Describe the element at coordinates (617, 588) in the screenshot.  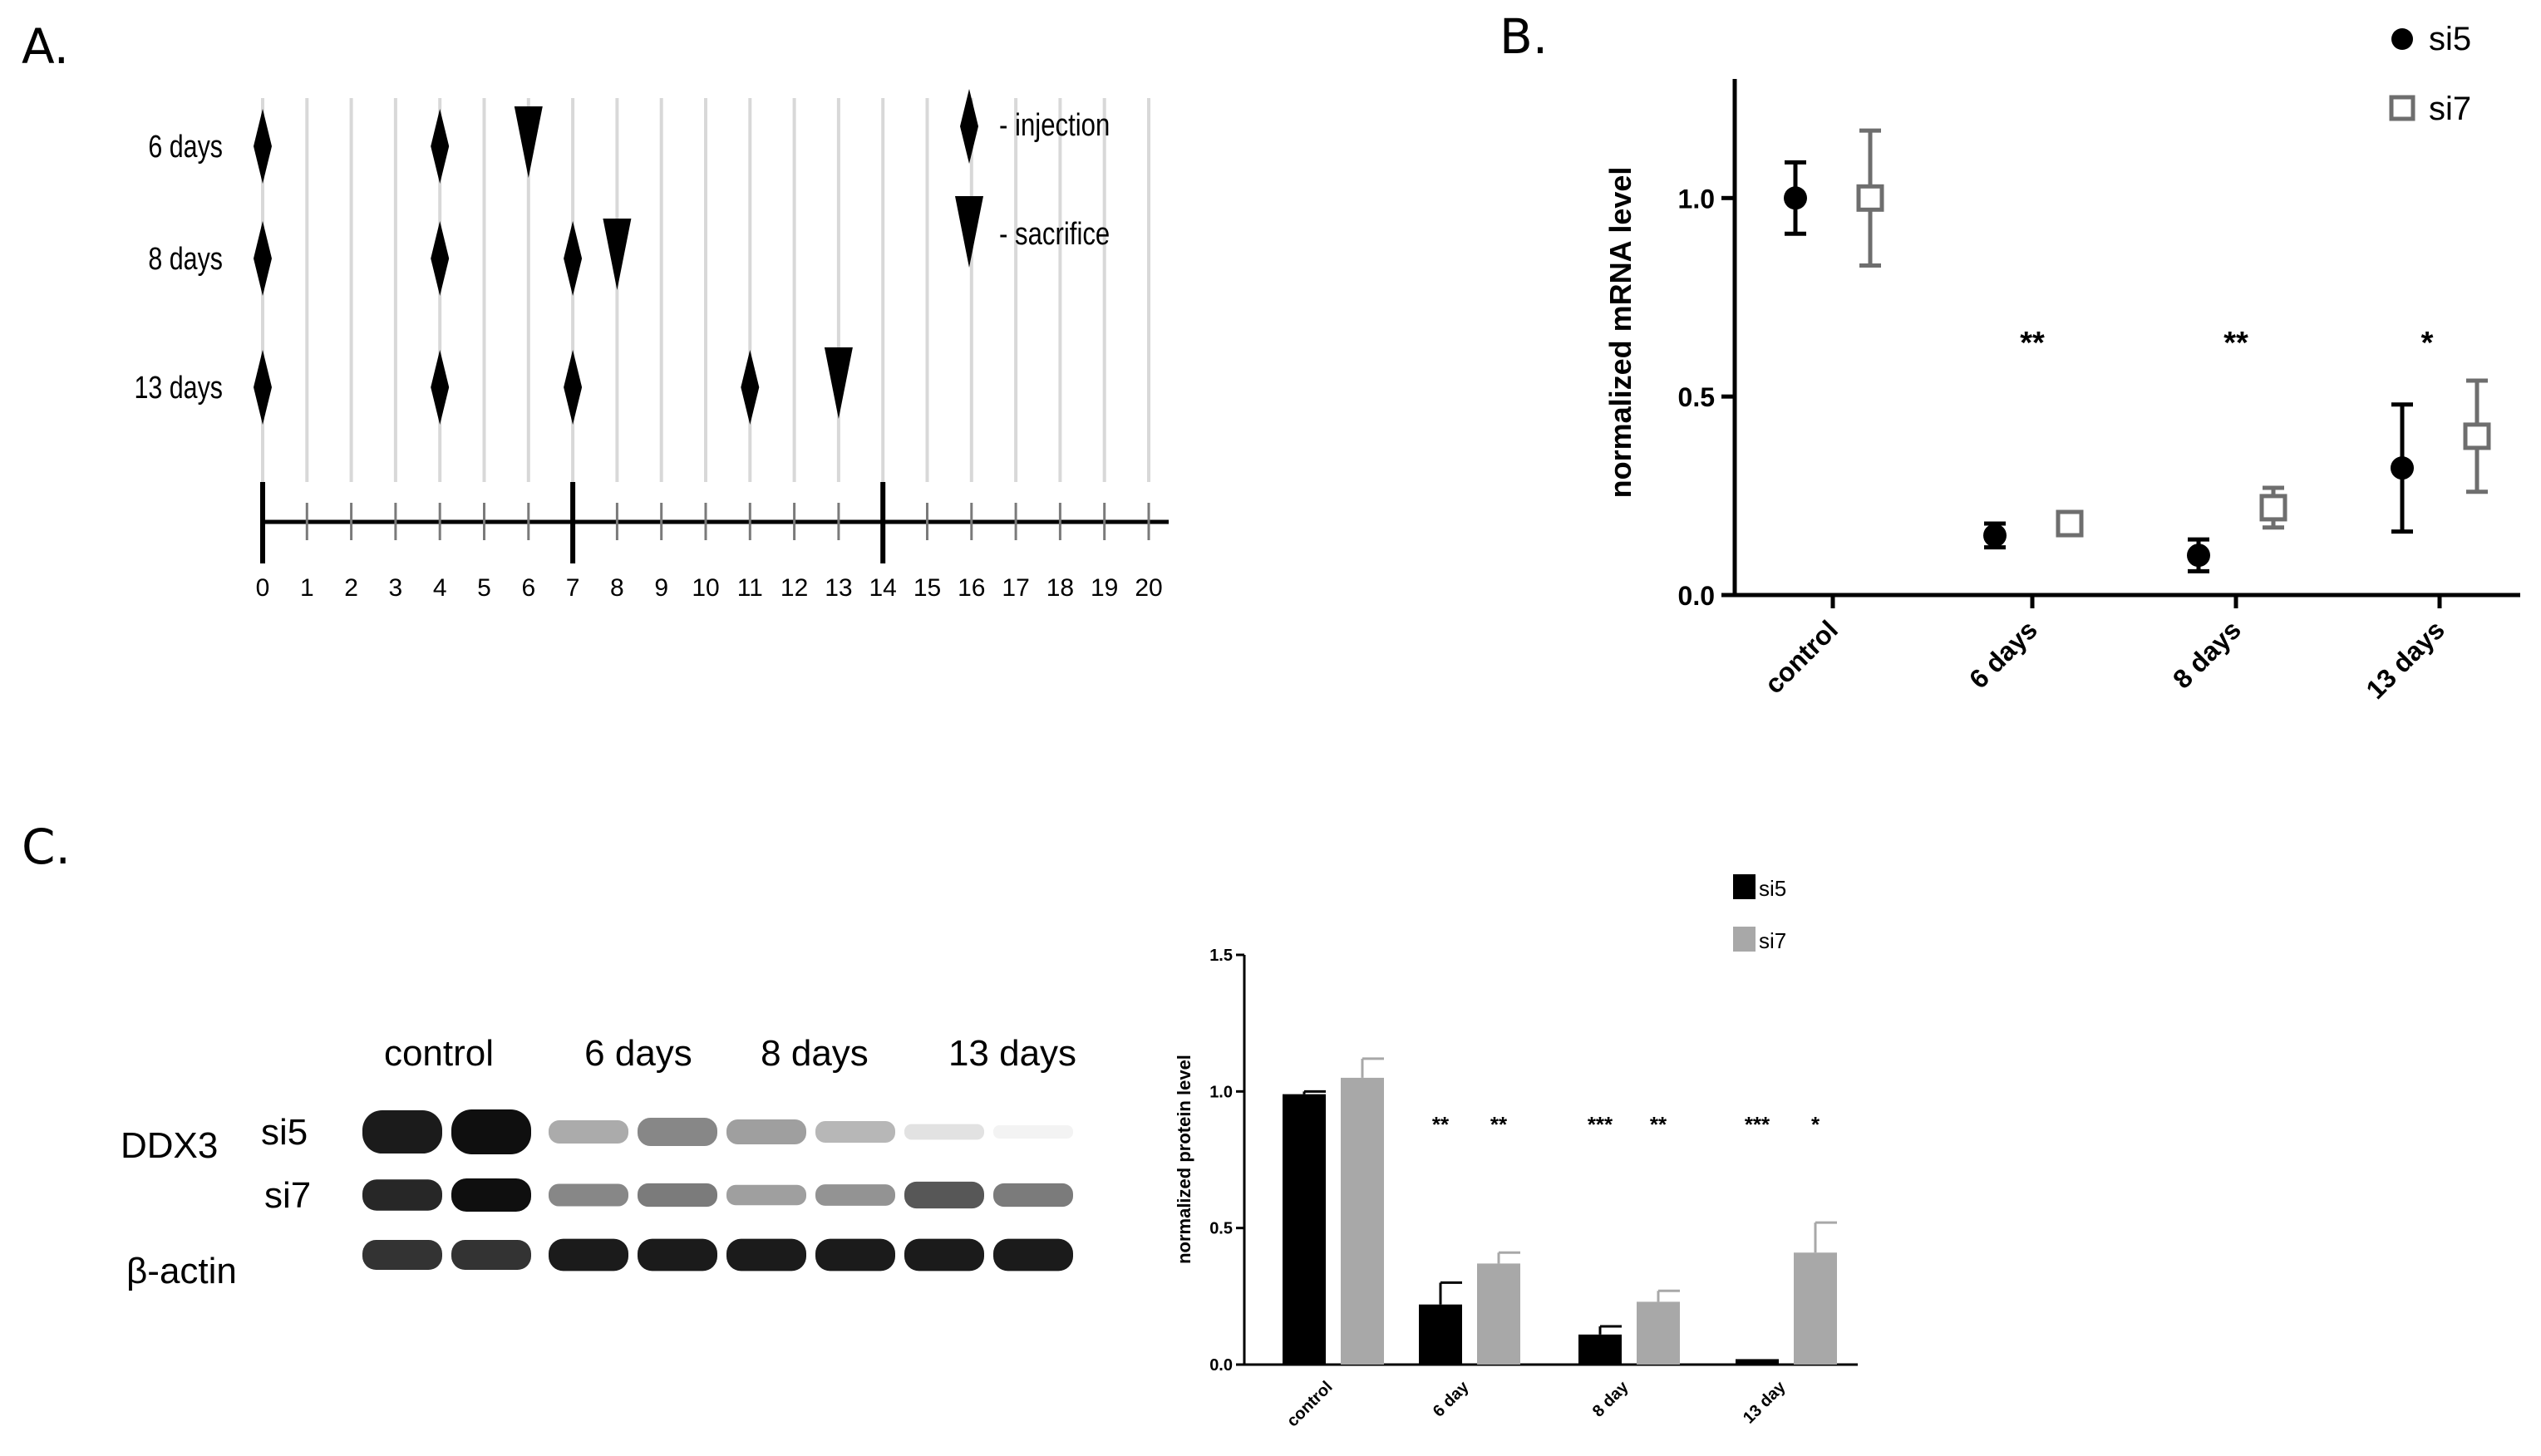
I see `timeline-tick-label: 8` at that location.